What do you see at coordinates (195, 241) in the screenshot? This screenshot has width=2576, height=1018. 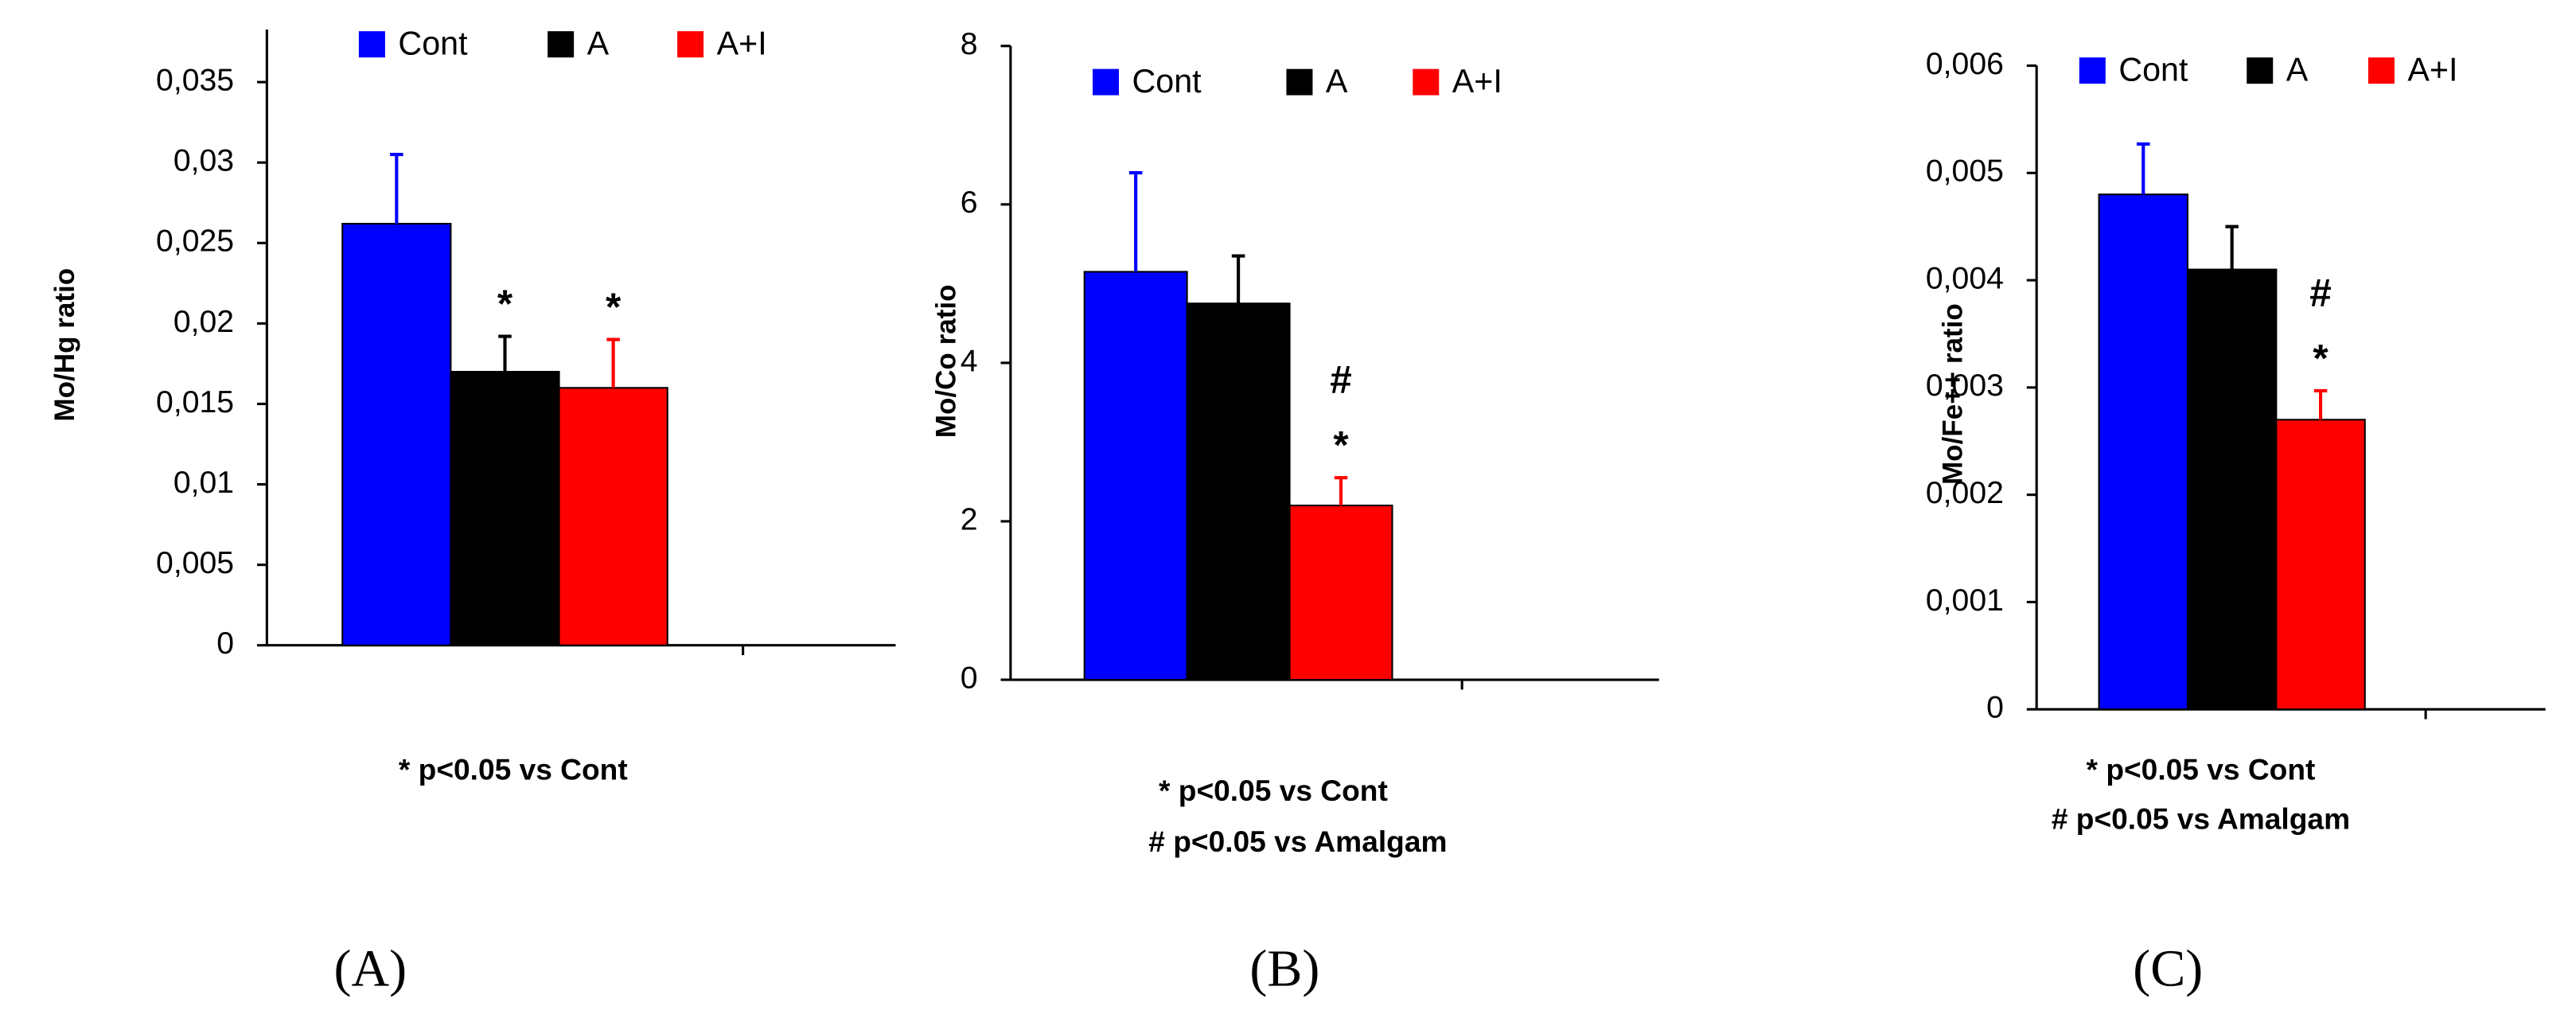 I see `y-tick-label: 0,025` at bounding box center [195, 241].